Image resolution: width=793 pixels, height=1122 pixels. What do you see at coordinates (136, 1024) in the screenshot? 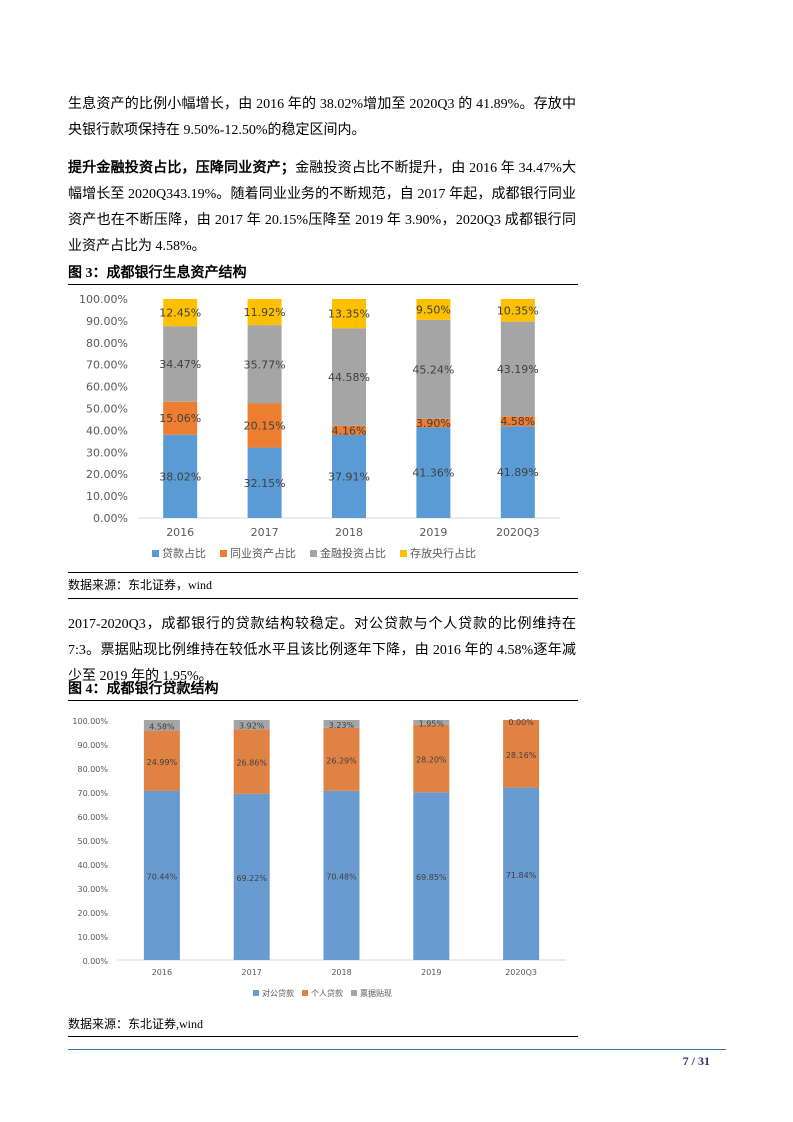
I see `figure-4-source: 数据来源：东北证券,wind` at bounding box center [136, 1024].